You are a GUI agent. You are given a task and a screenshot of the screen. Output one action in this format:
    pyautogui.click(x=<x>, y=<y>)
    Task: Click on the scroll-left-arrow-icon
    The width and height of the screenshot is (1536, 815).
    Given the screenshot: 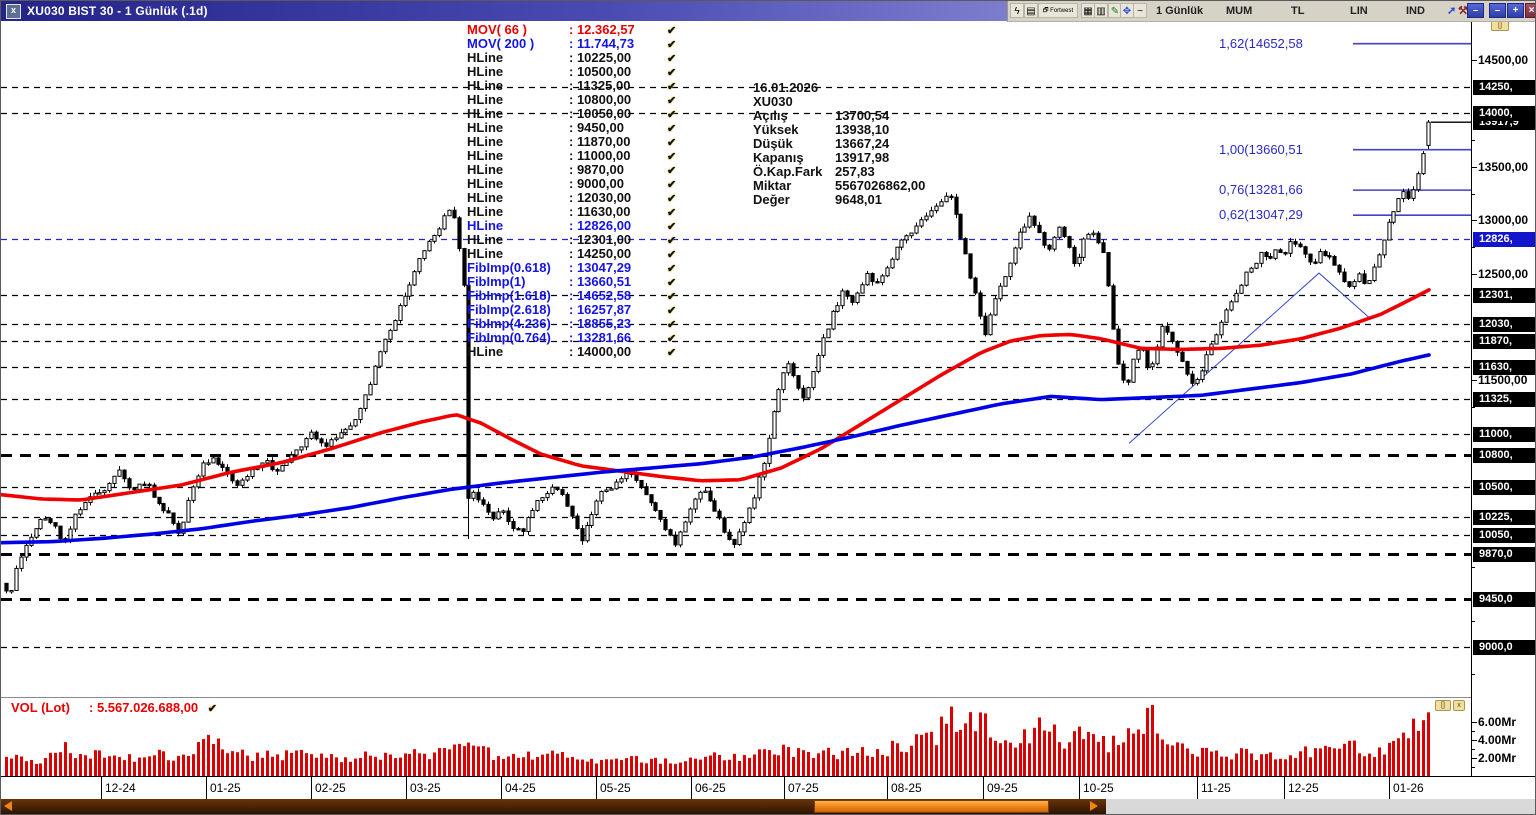 What is the action you would take?
    pyautogui.click(x=8, y=806)
    